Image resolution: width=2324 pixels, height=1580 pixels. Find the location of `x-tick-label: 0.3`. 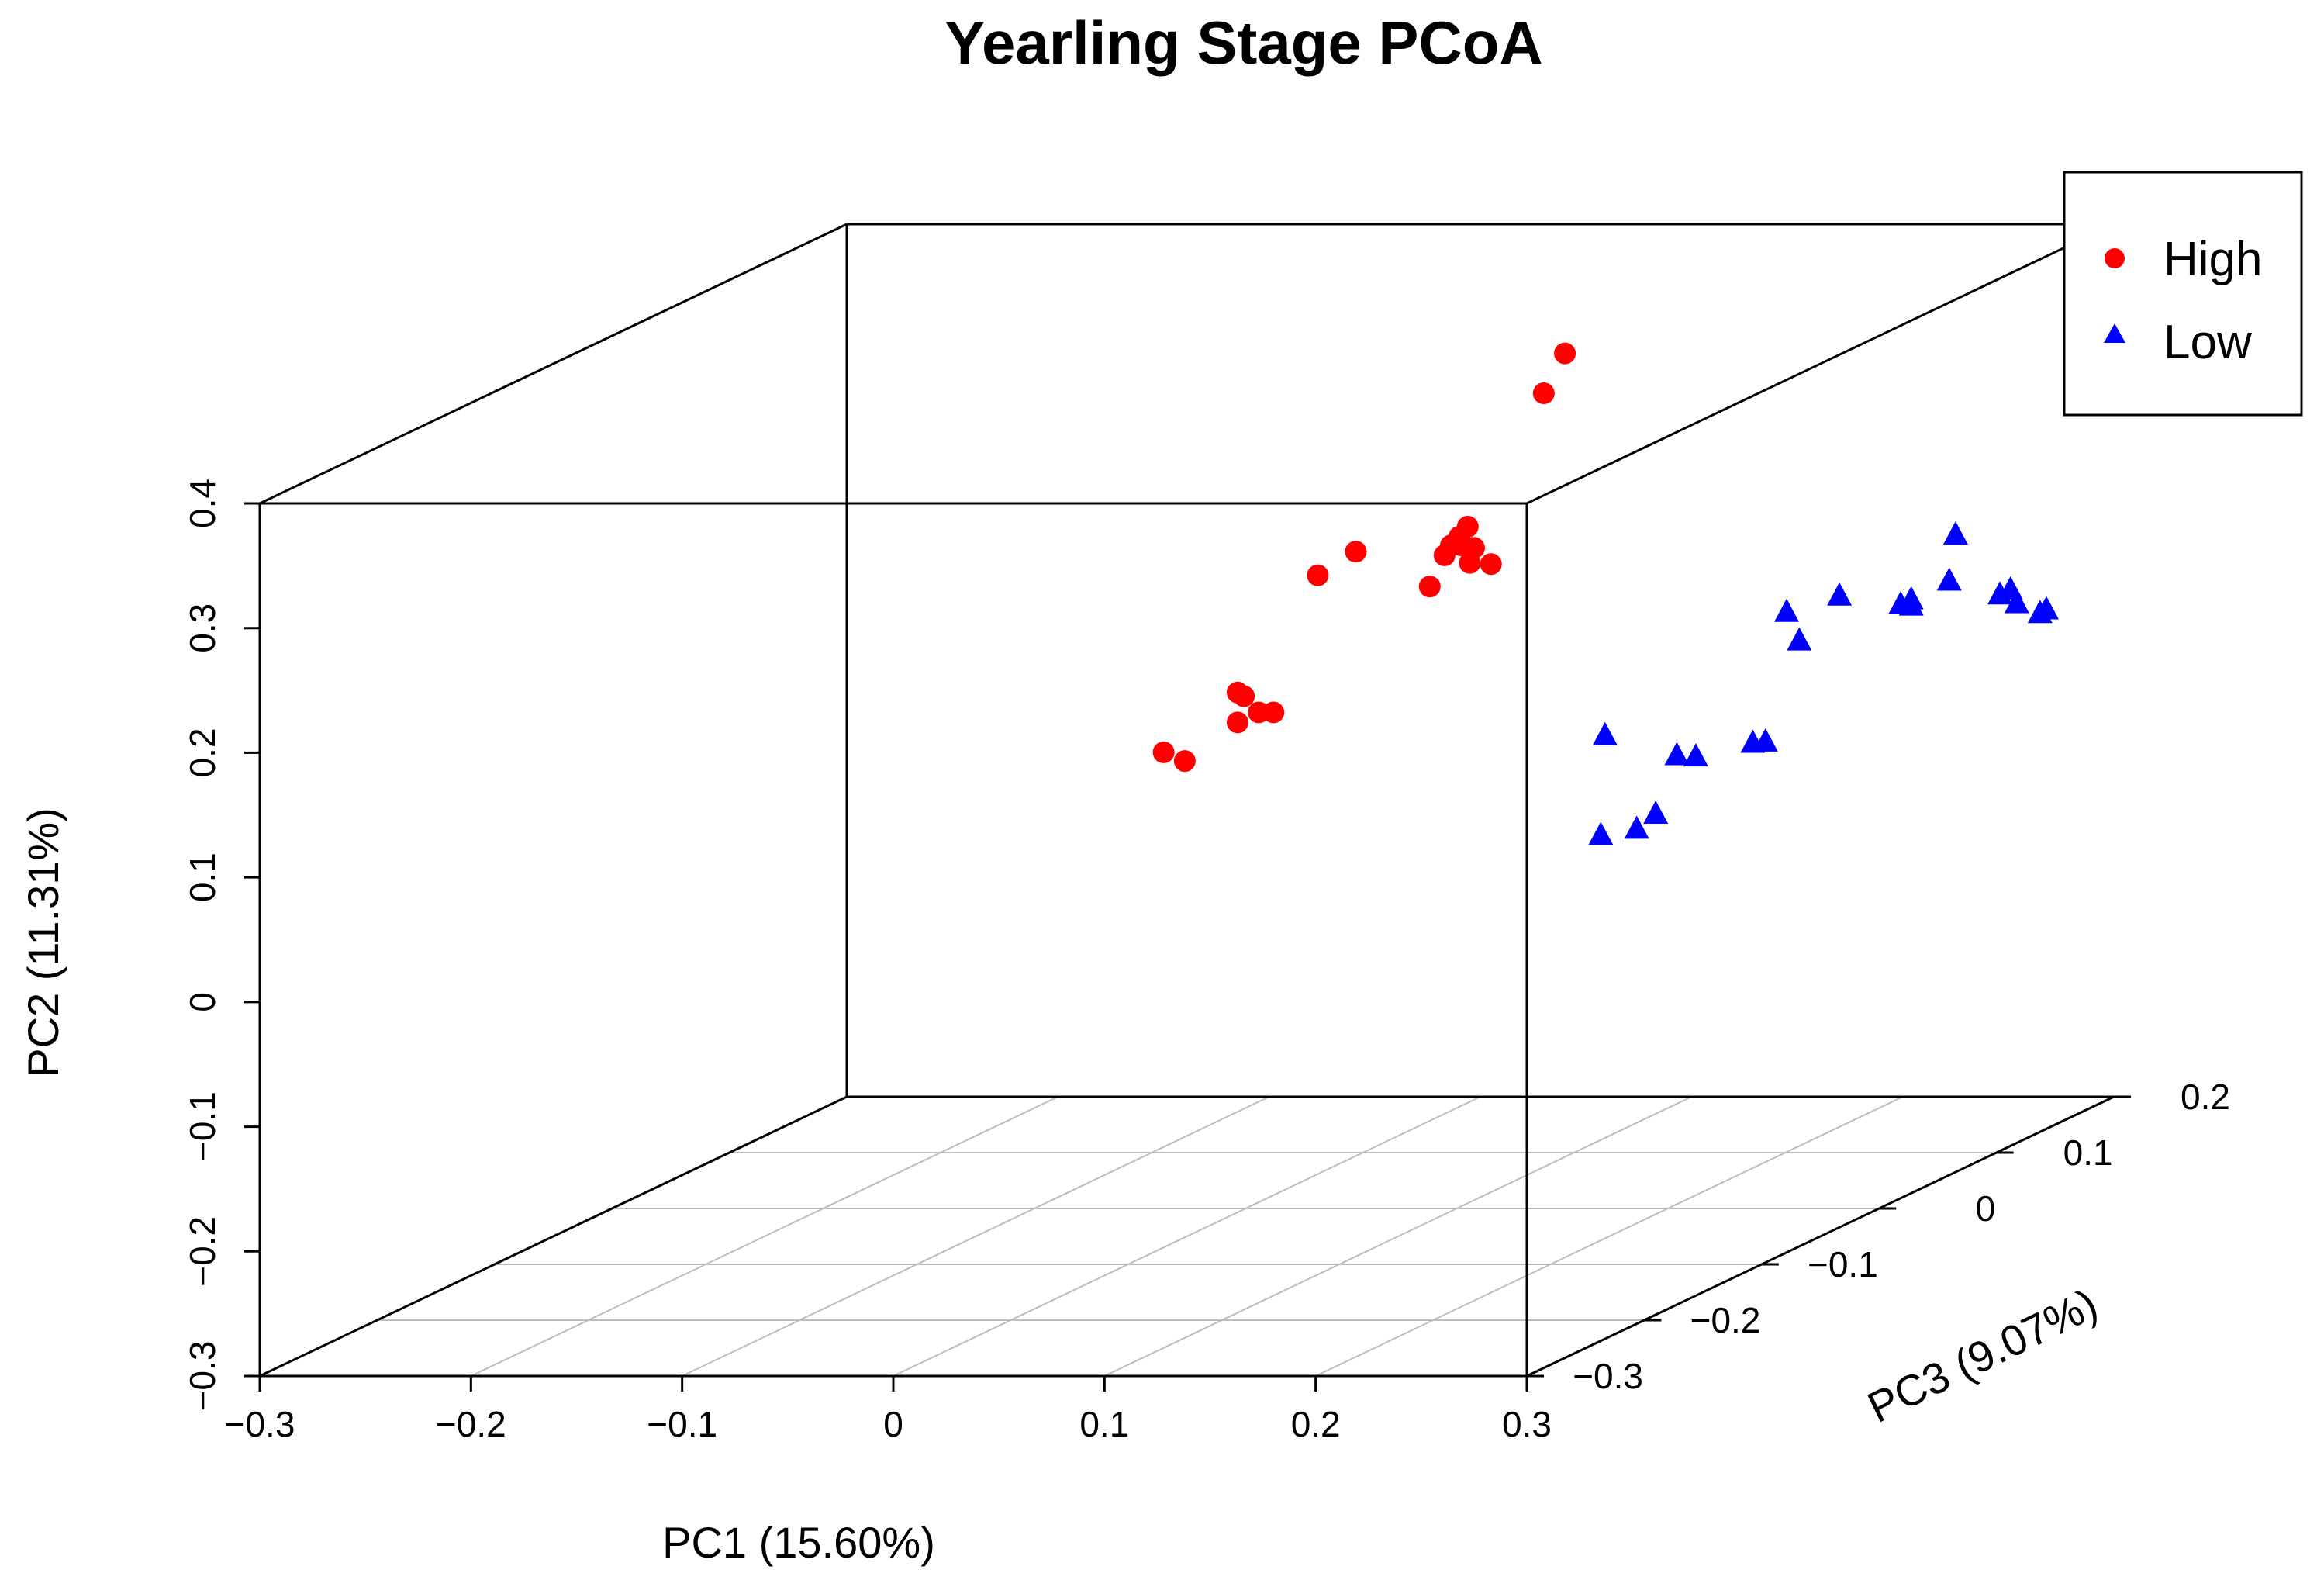

x-tick-label: 0.3 is located at coordinates (1527, 1424).